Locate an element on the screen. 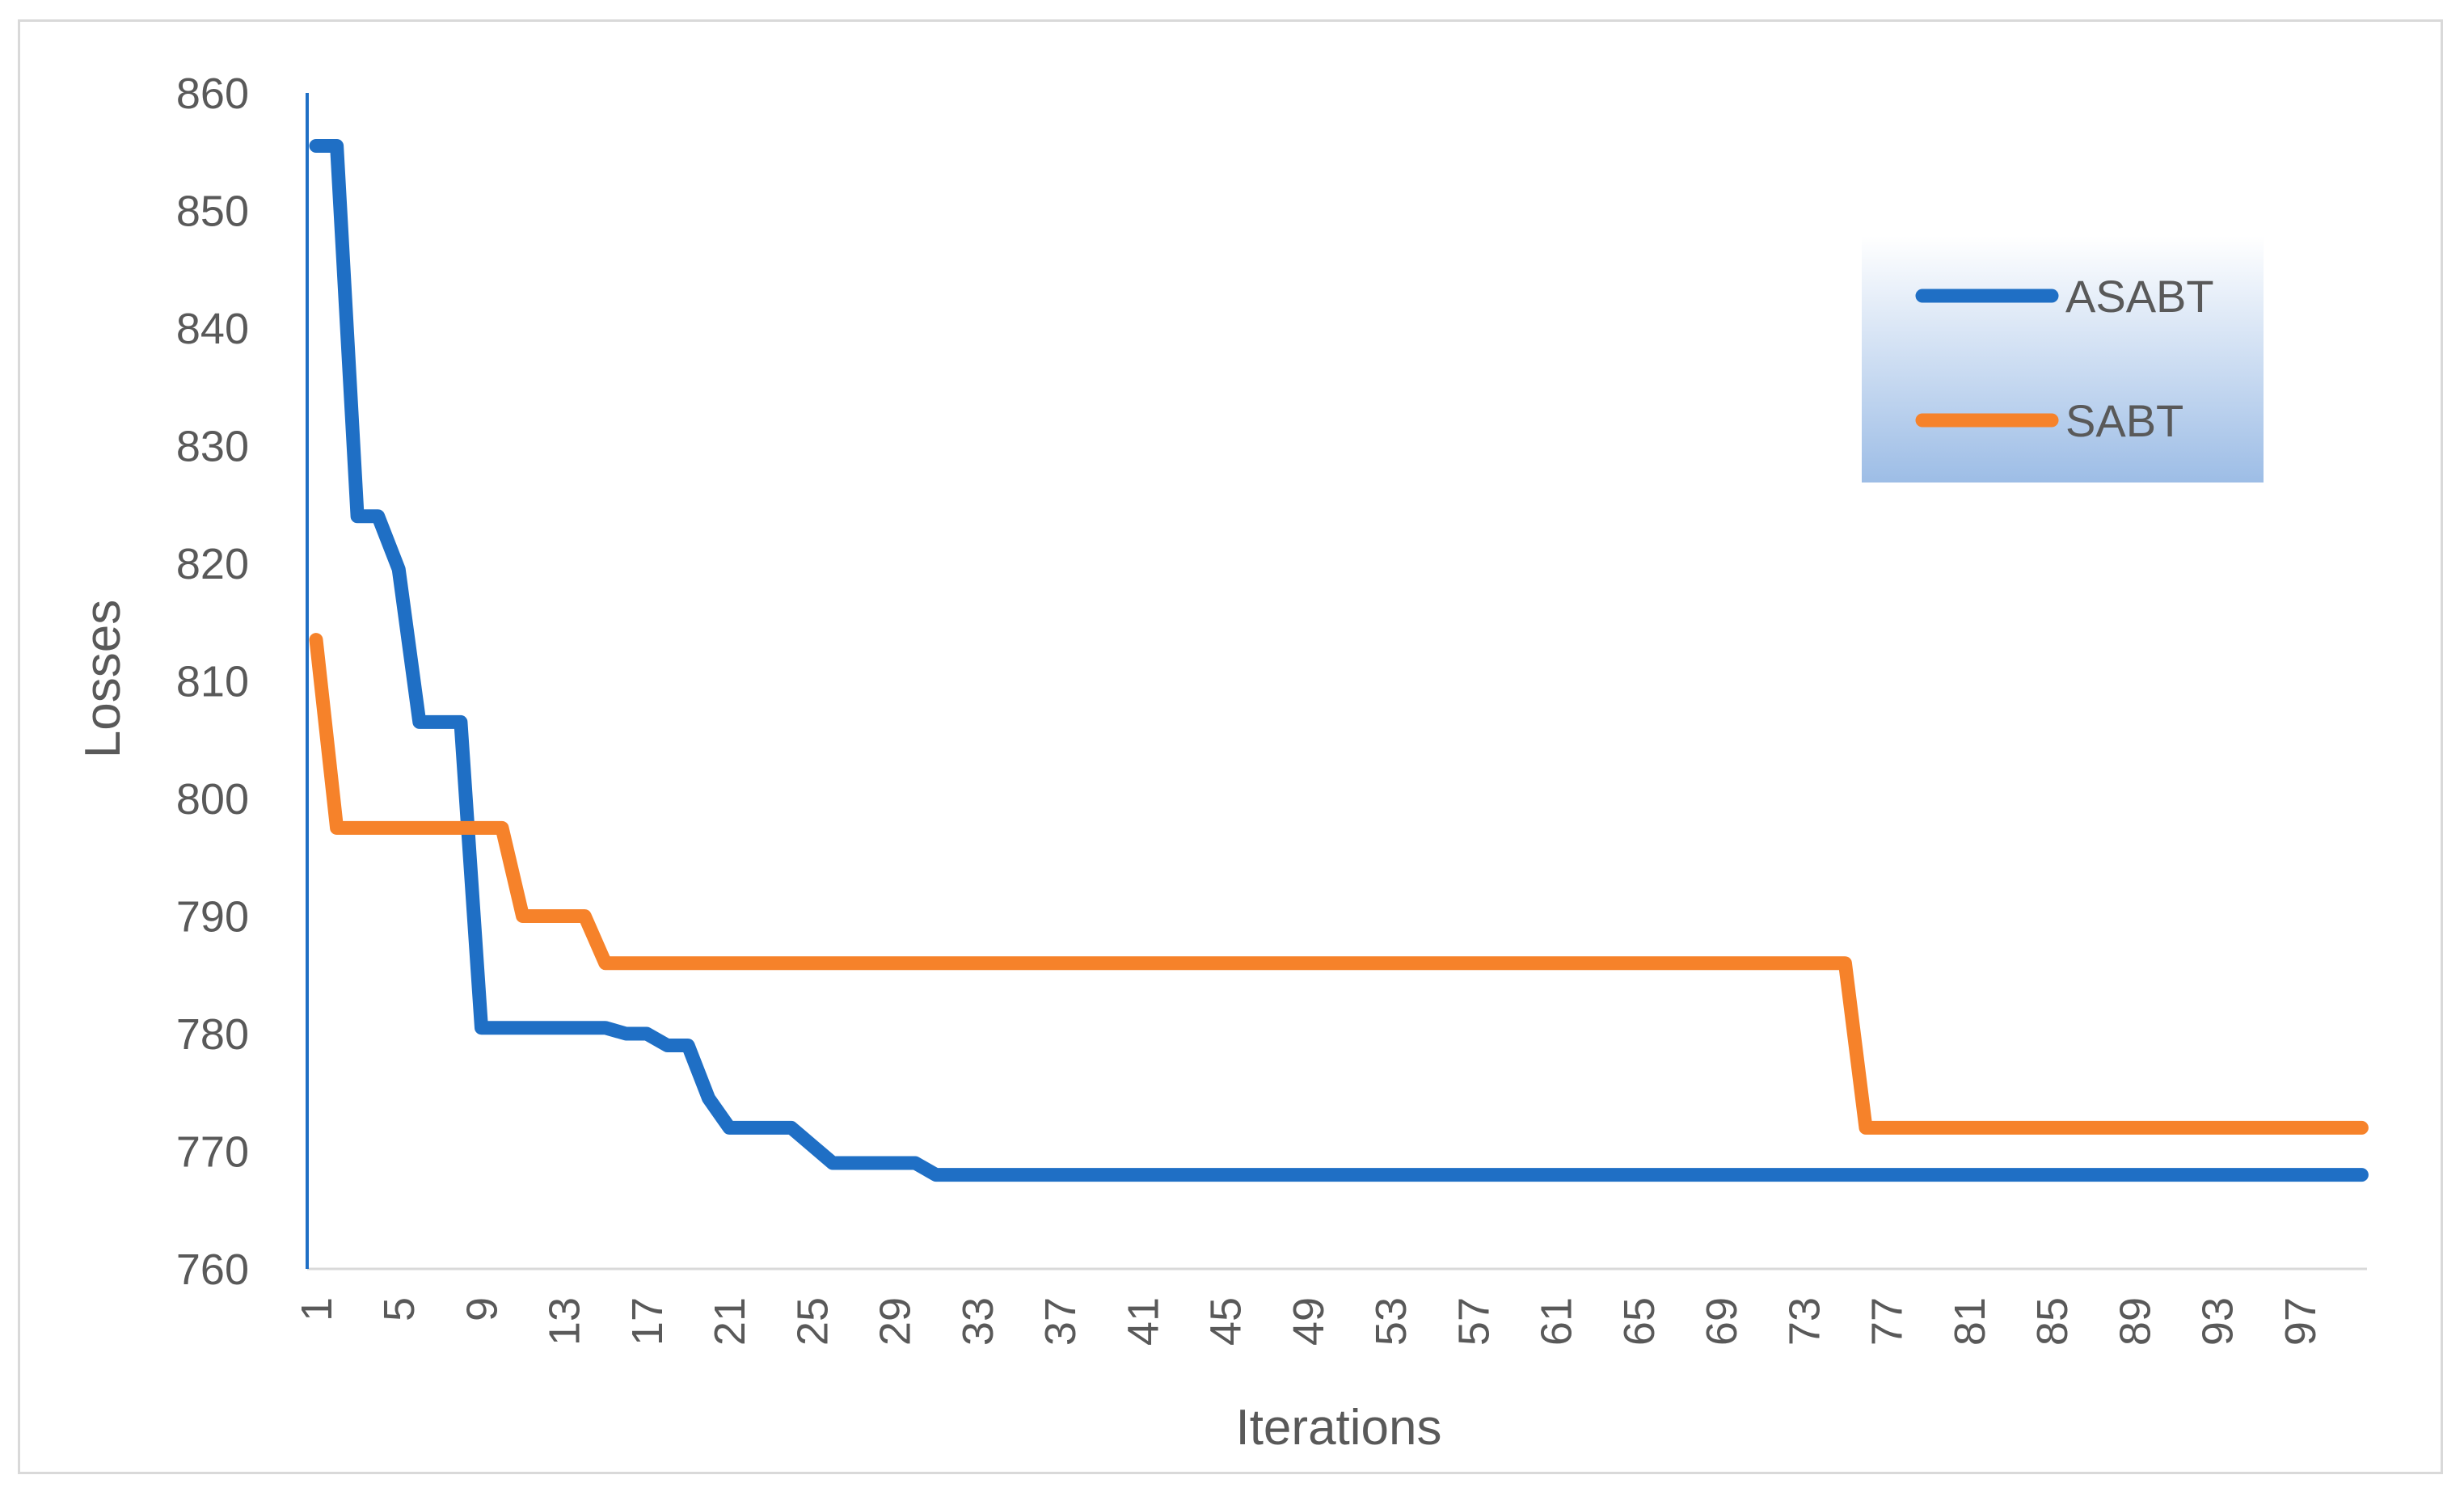 The image size is (2464, 1496). x-tick-label: 25 is located at coordinates (813, 1321).